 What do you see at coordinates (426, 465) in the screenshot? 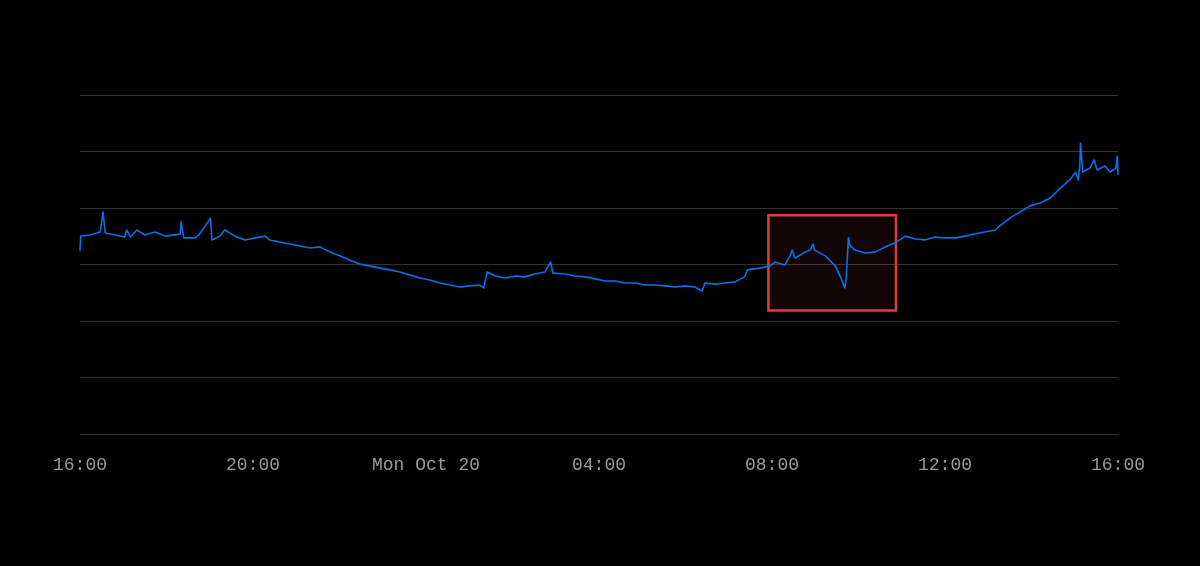
I see `x-tick-label: Mon Oct 20` at bounding box center [426, 465].